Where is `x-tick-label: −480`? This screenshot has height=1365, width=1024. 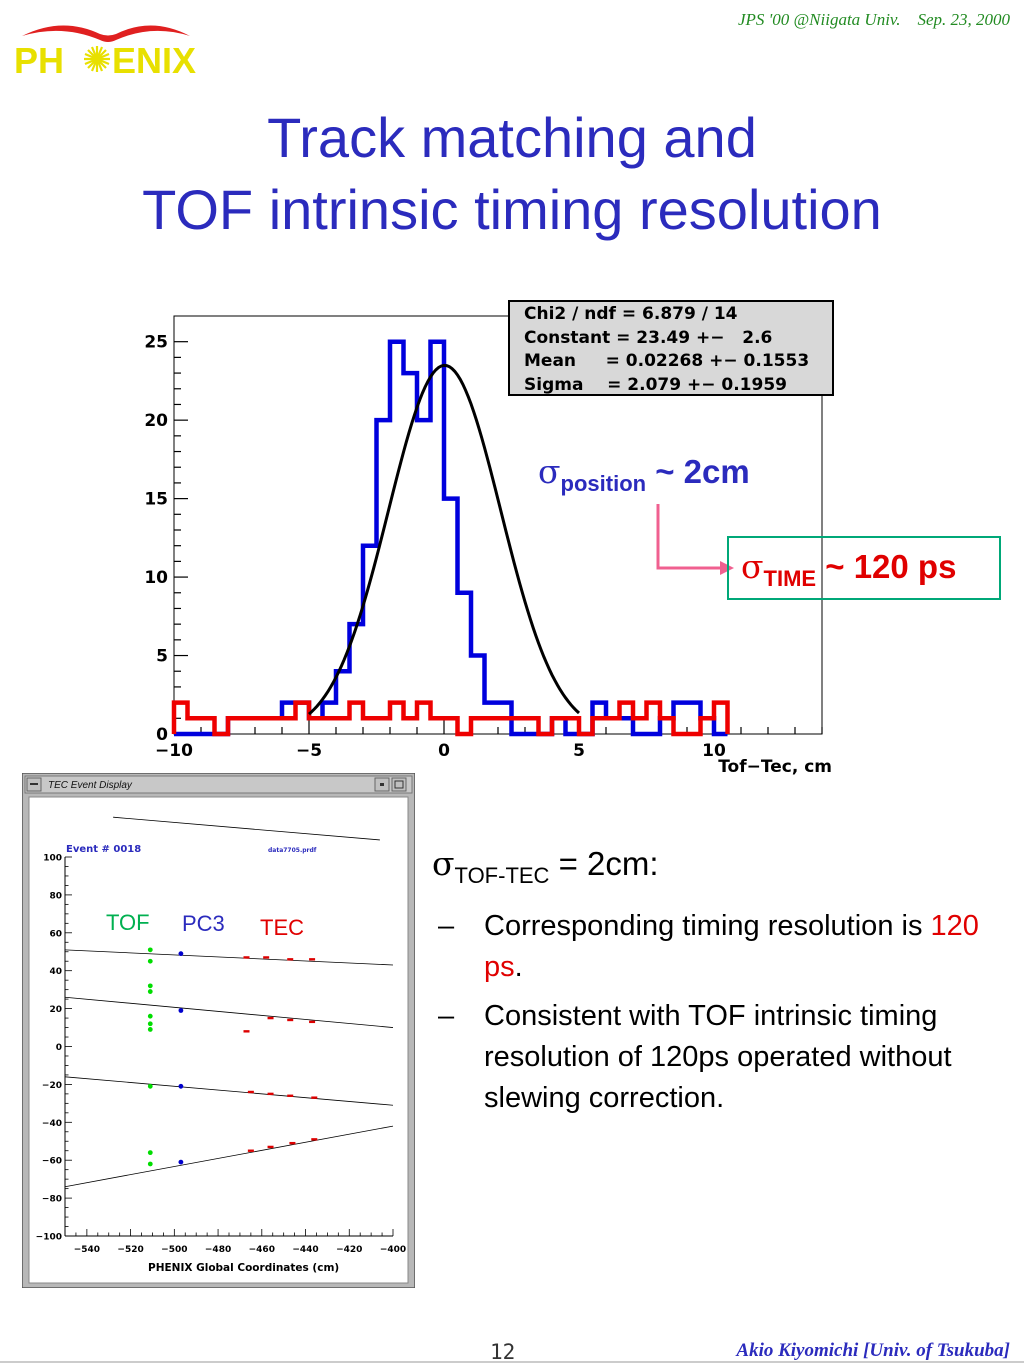 x-tick-label: −480 is located at coordinates (218, 1250).